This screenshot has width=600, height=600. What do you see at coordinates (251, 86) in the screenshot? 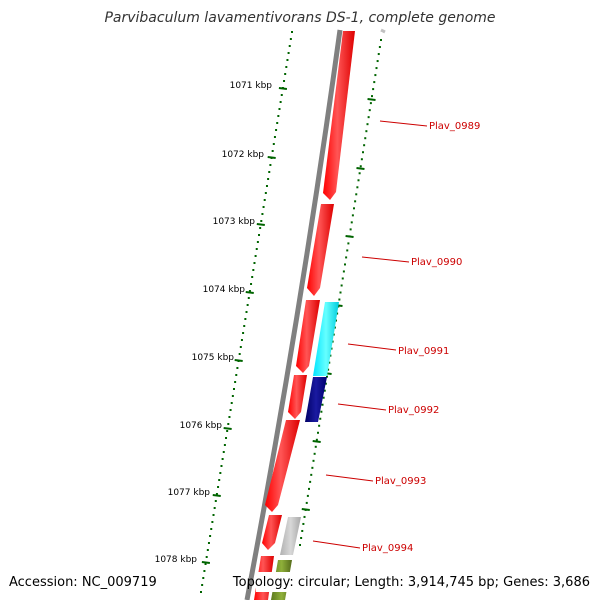
I see `tick-label: 1071 kbp` at bounding box center [251, 86].